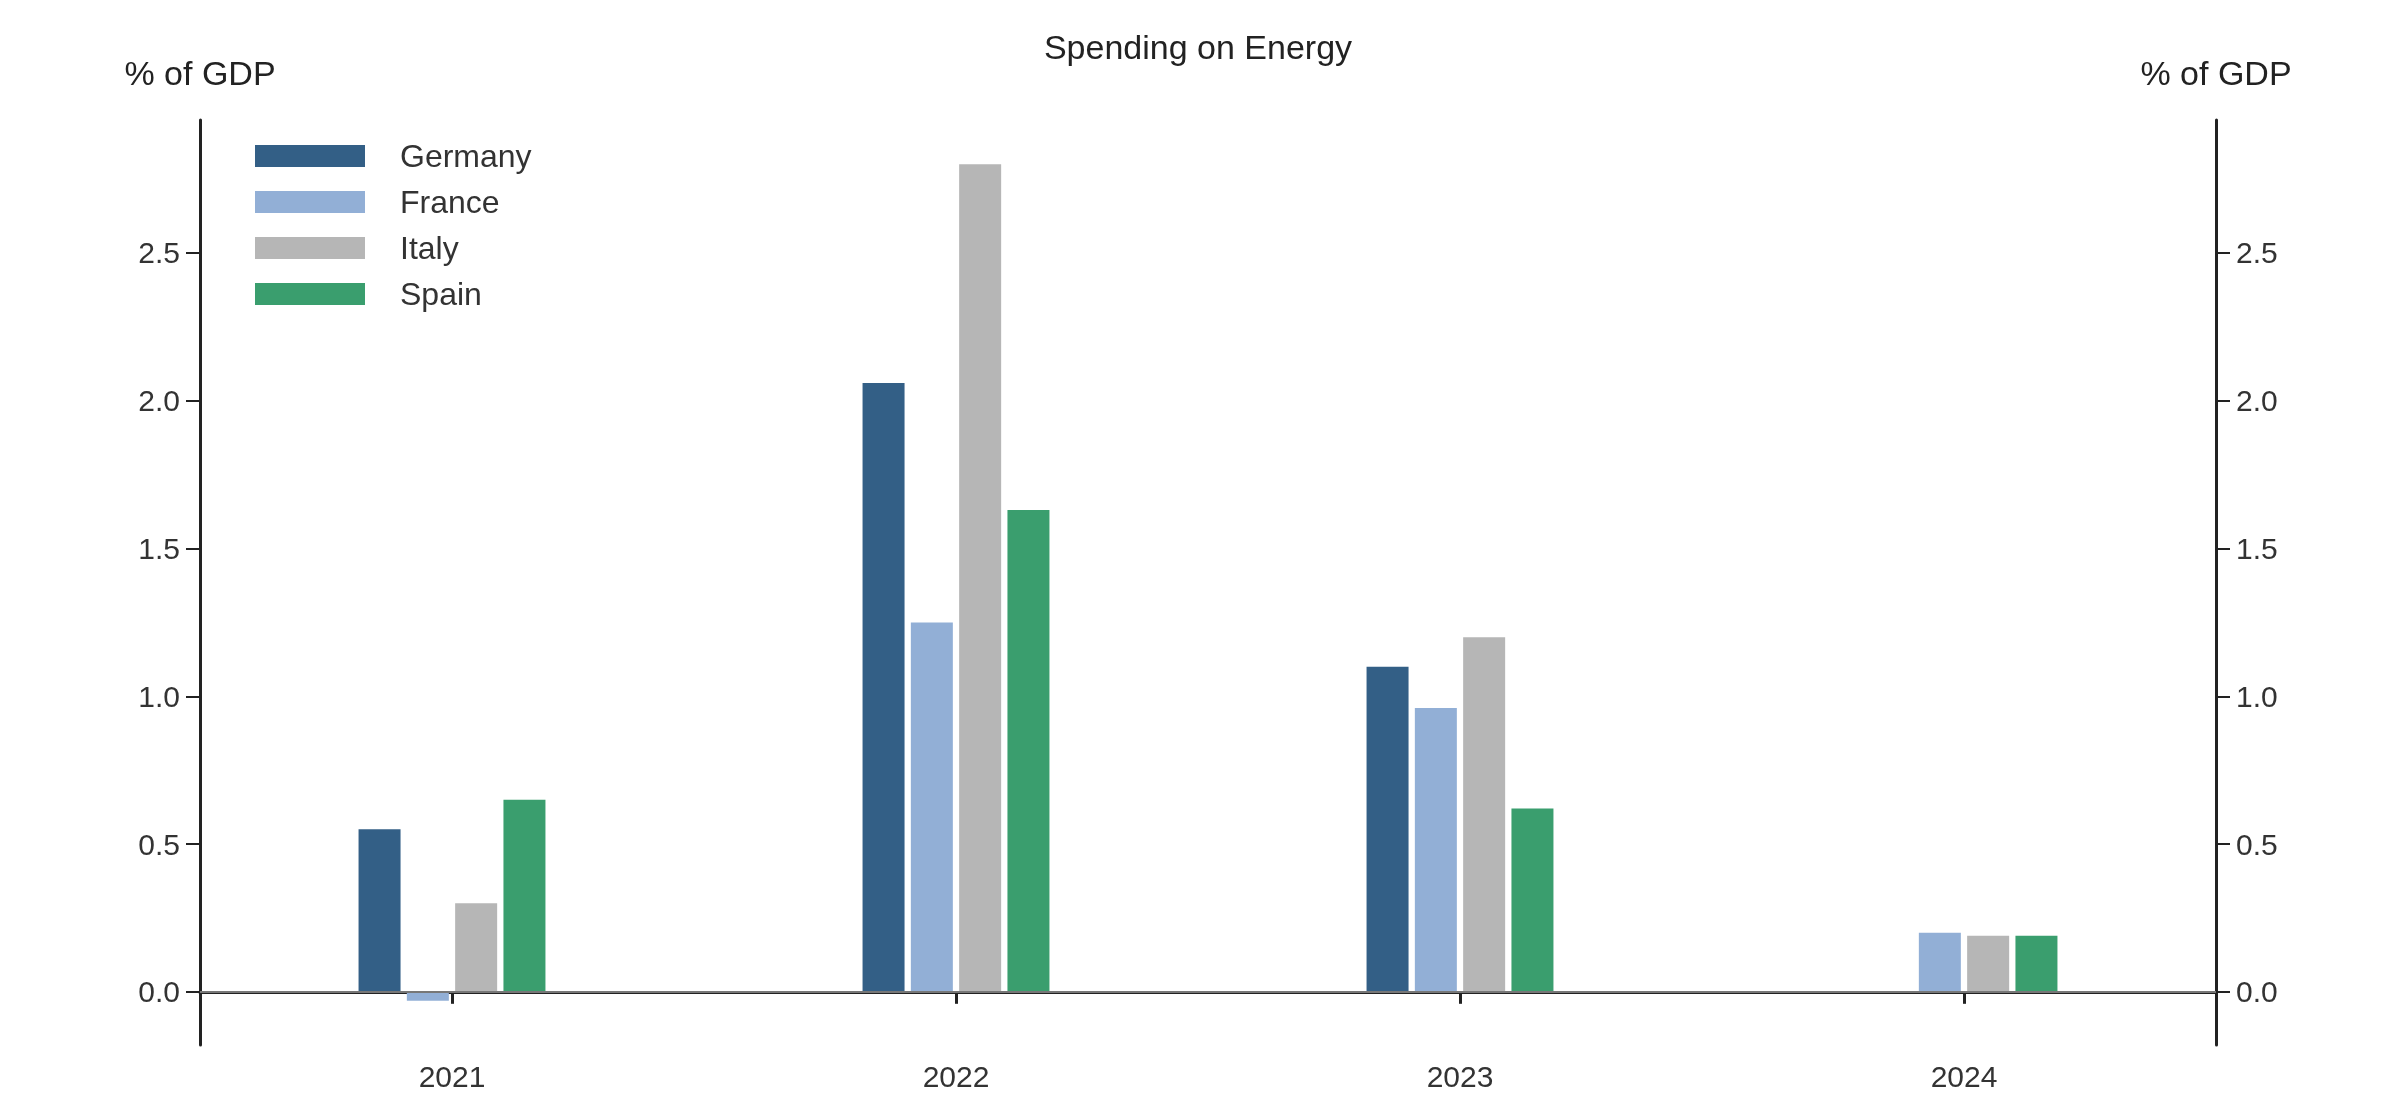 Image resolution: width=2396 pixels, height=1105 pixels. Describe the element at coordinates (2257, 253) in the screenshot. I see `y2-tick-label: 2.5` at that location.